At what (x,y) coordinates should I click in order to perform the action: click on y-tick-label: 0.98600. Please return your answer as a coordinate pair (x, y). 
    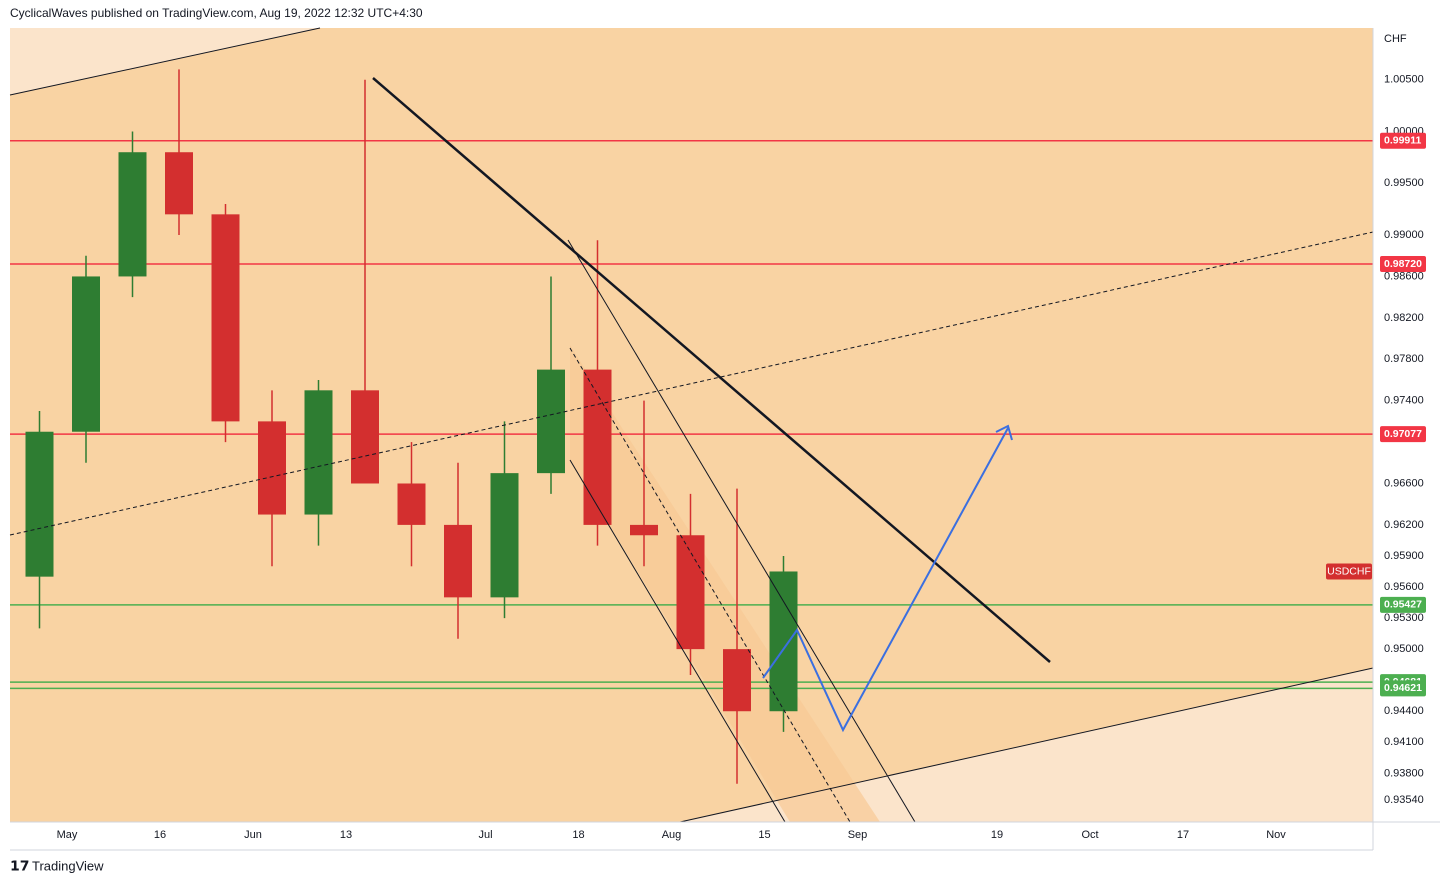
    Looking at the image, I should click on (1404, 276).